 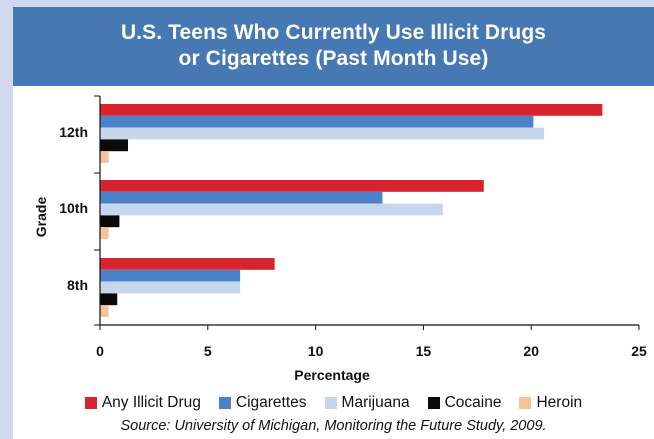 What do you see at coordinates (351, 110) in the screenshot?
I see `bar-12th-any-illicit-drug` at bounding box center [351, 110].